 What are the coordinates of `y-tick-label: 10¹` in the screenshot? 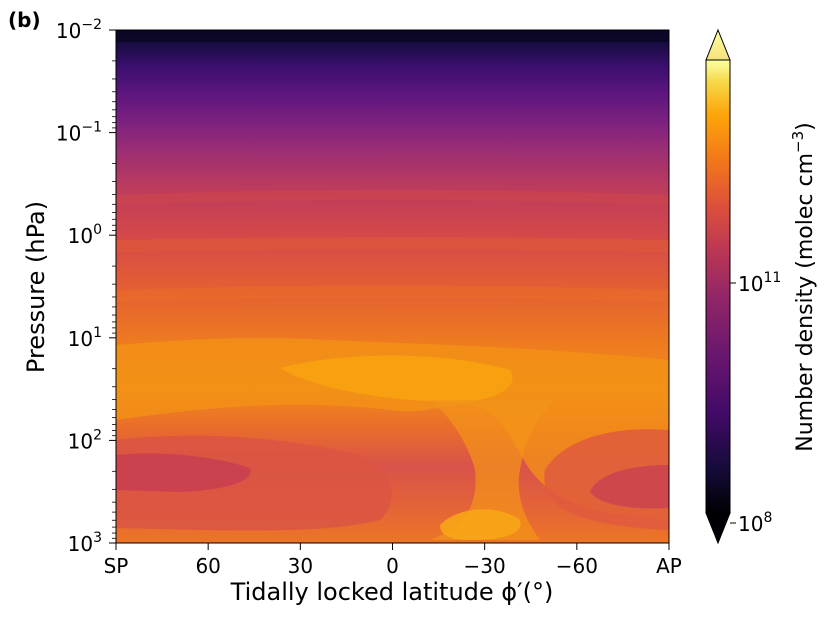 It's located at (85, 338).